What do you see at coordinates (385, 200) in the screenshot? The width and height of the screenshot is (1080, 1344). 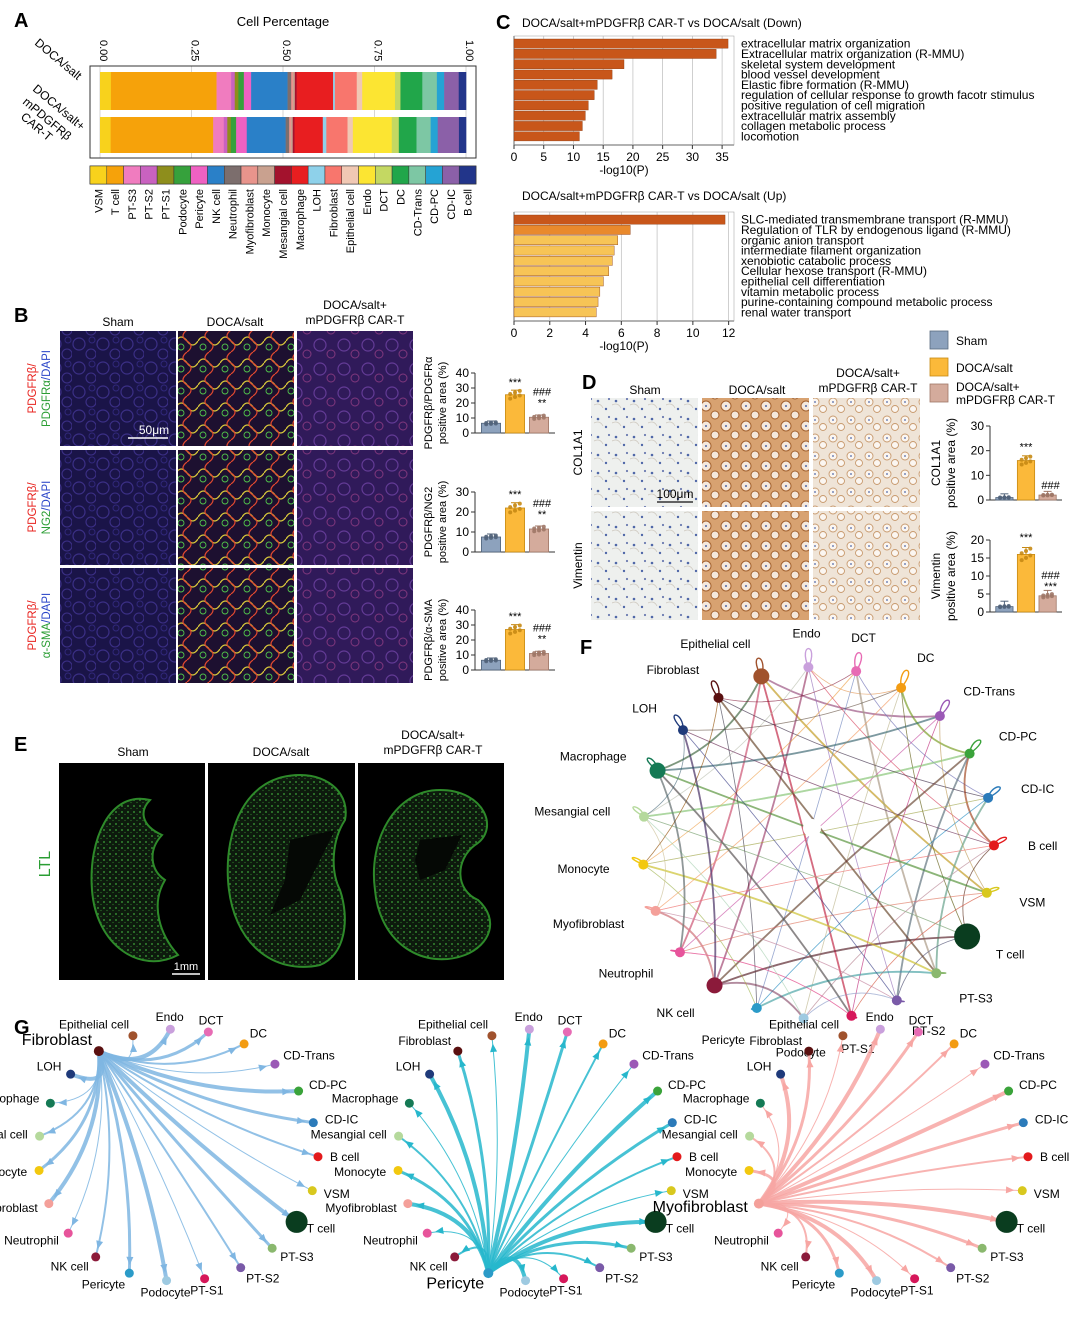 I see `legend-label-cell-type: DCT` at bounding box center [385, 200].